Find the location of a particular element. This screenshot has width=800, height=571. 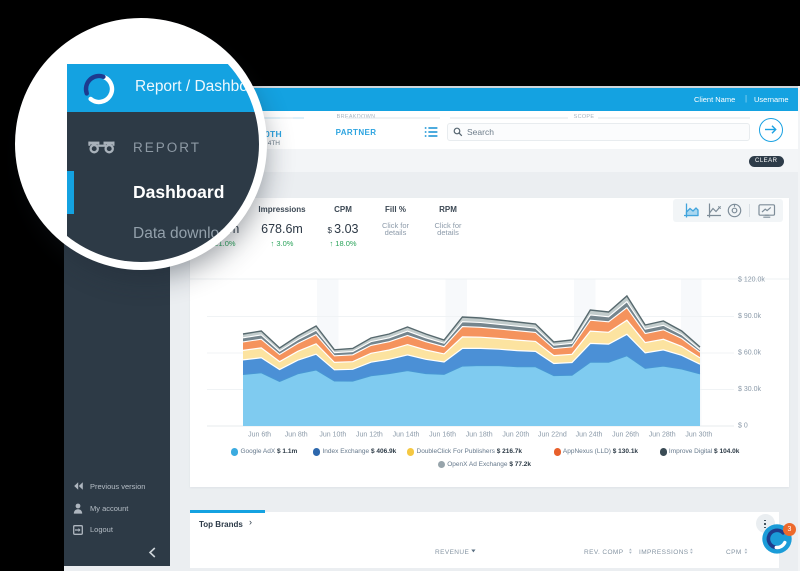

svg-text: IMPRESSIONS is located at coordinates (664, 552).